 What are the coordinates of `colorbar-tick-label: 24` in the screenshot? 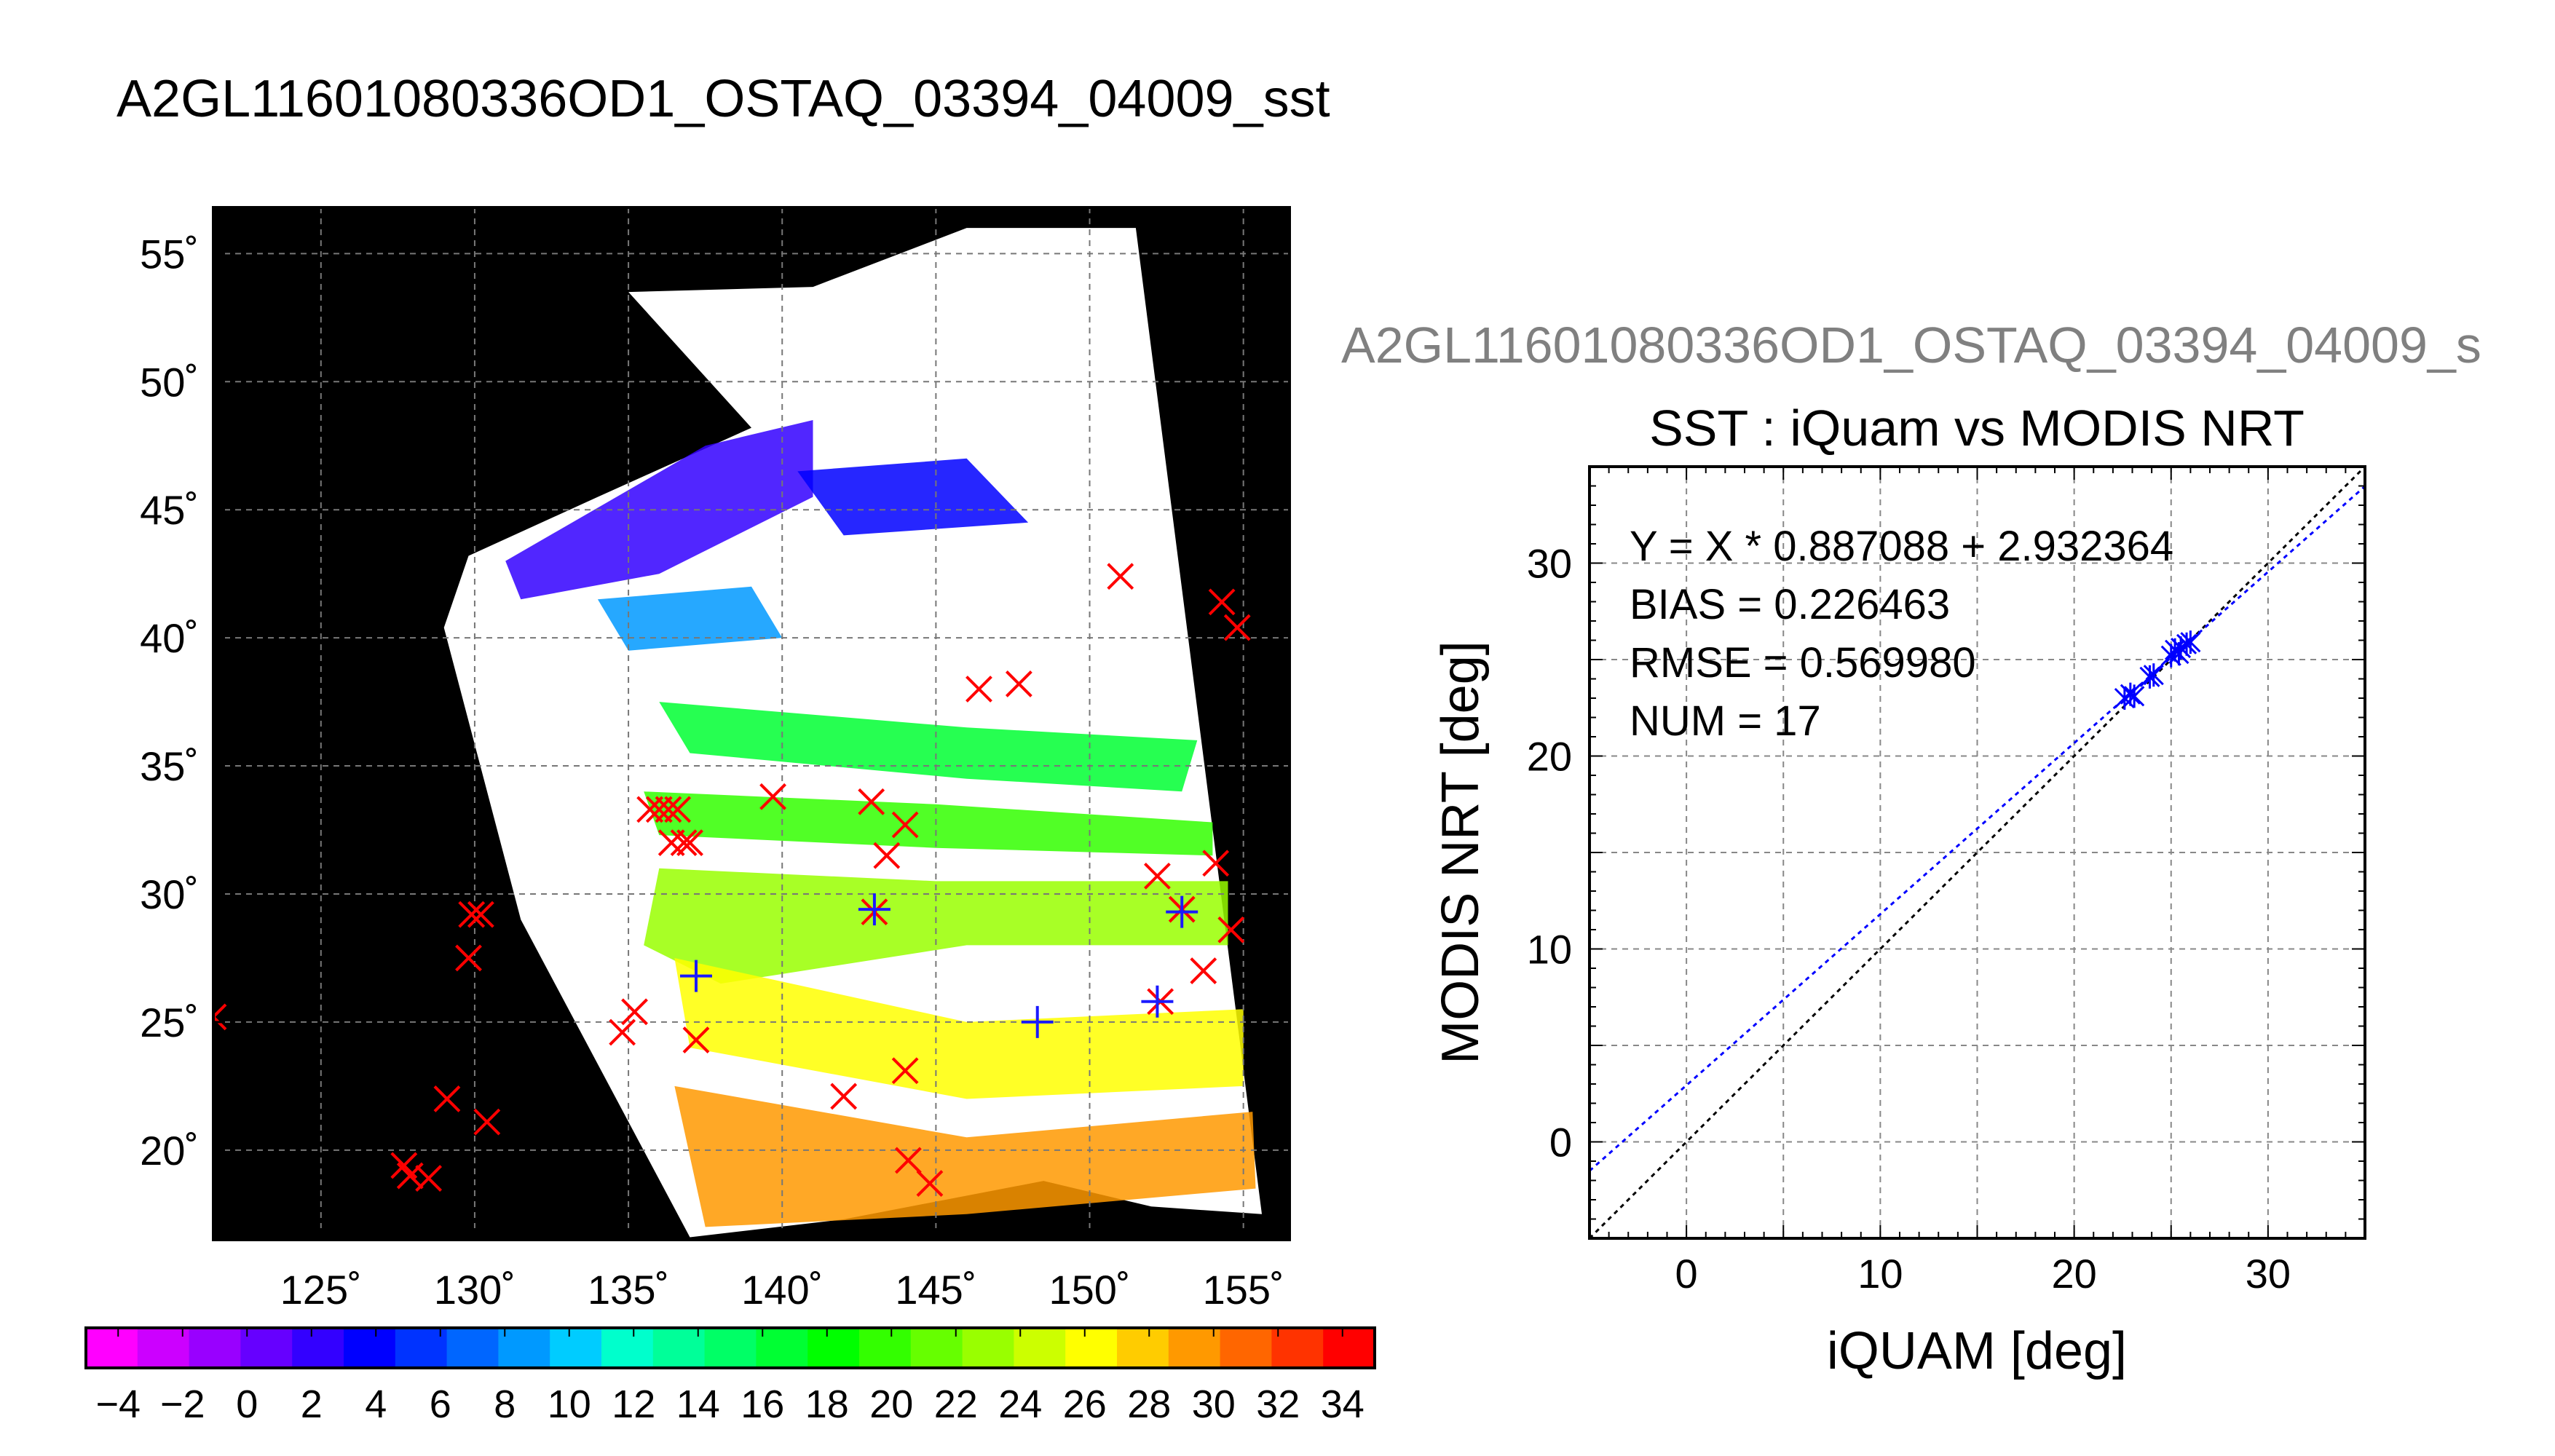 It's located at (1020, 1404).